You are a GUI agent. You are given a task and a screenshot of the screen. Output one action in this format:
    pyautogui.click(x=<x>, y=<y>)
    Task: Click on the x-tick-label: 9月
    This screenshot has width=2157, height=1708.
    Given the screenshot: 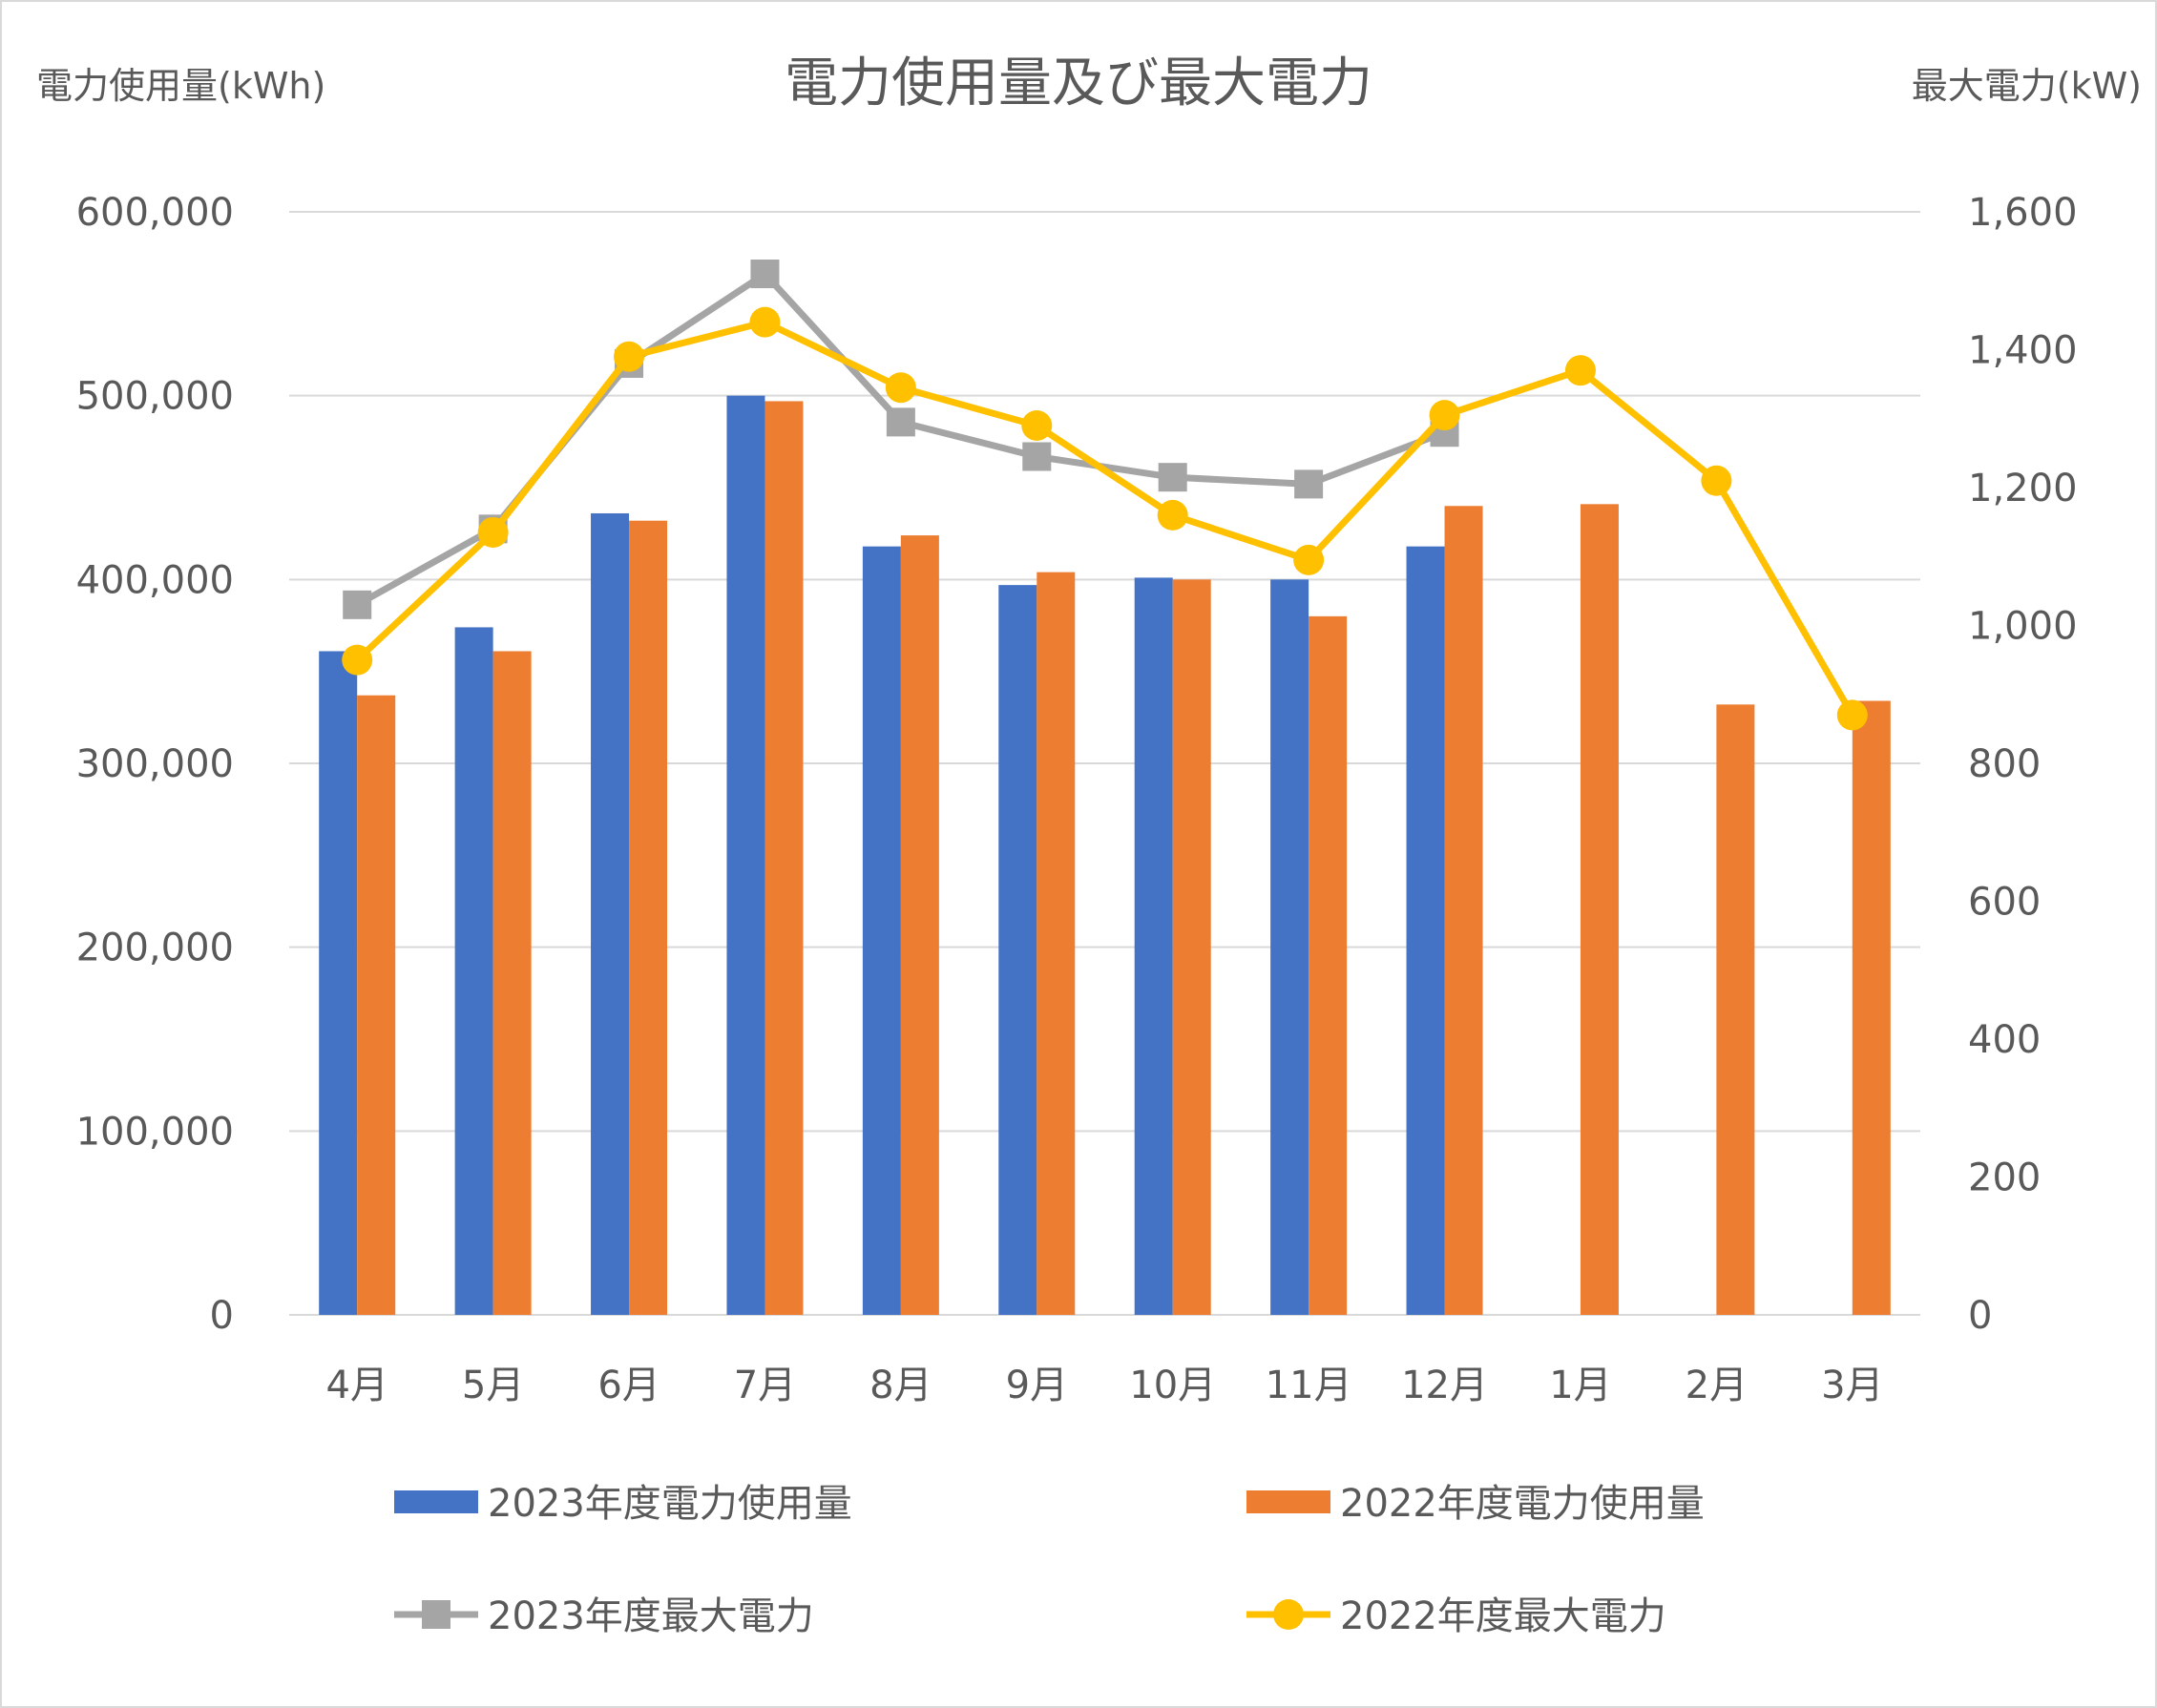 What is the action you would take?
    pyautogui.click(x=1037, y=1385)
    